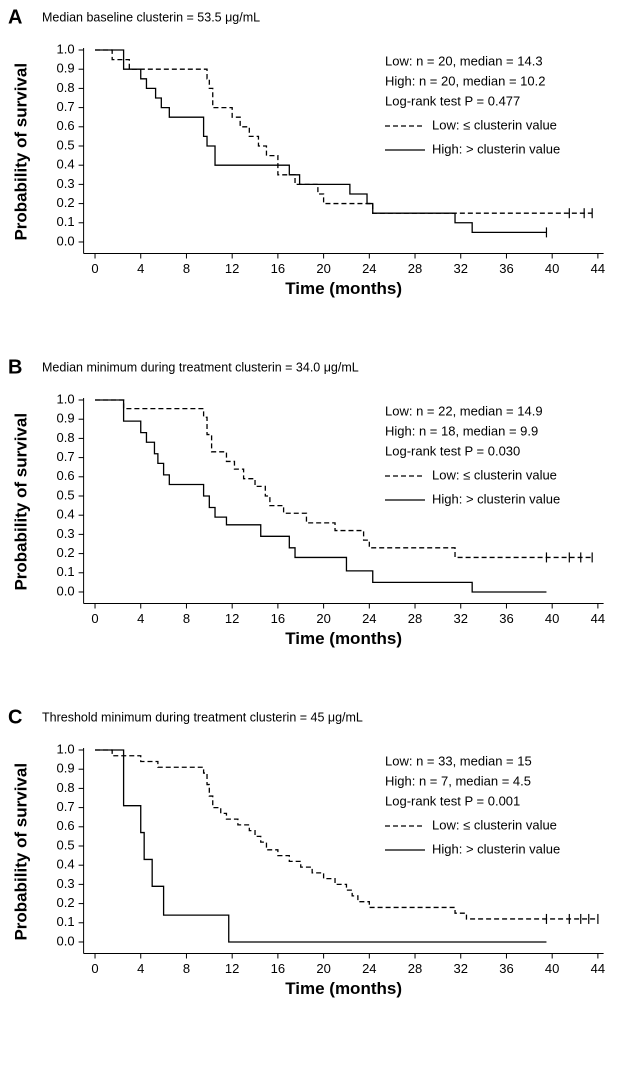 Image resolution: width=618 pixels, height=1067 pixels. I want to click on annotation: Low: n = 22, median = 14.9, so click(464, 410).